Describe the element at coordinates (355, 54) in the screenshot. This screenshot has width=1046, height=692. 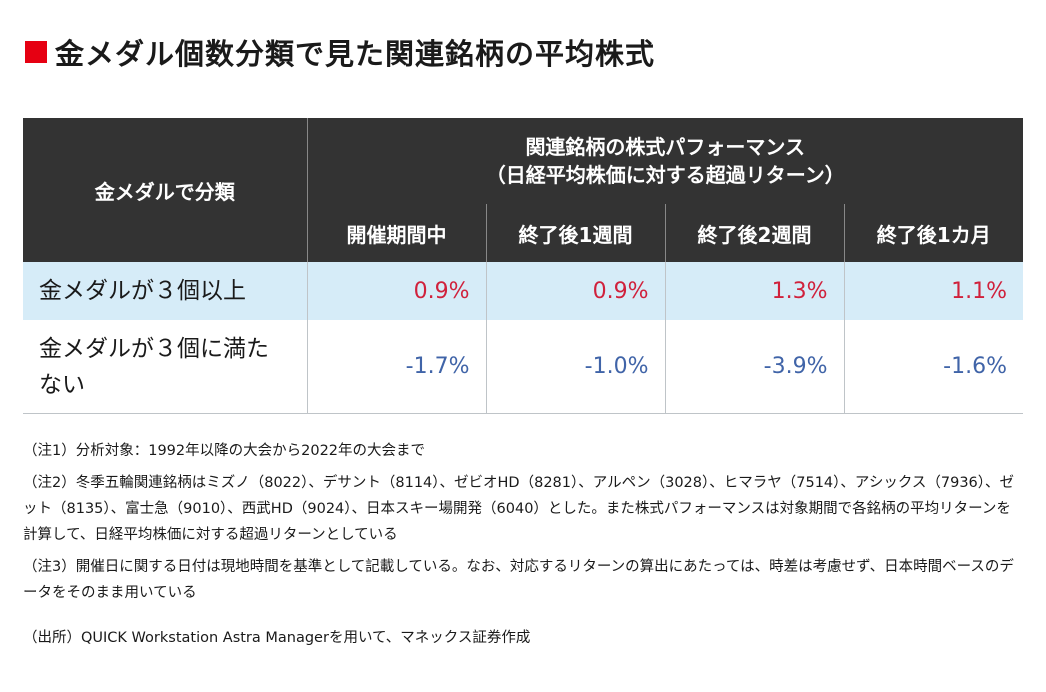
I see `page-title: 金メダル個数分類で見た関連銘柄の平均株式` at that location.